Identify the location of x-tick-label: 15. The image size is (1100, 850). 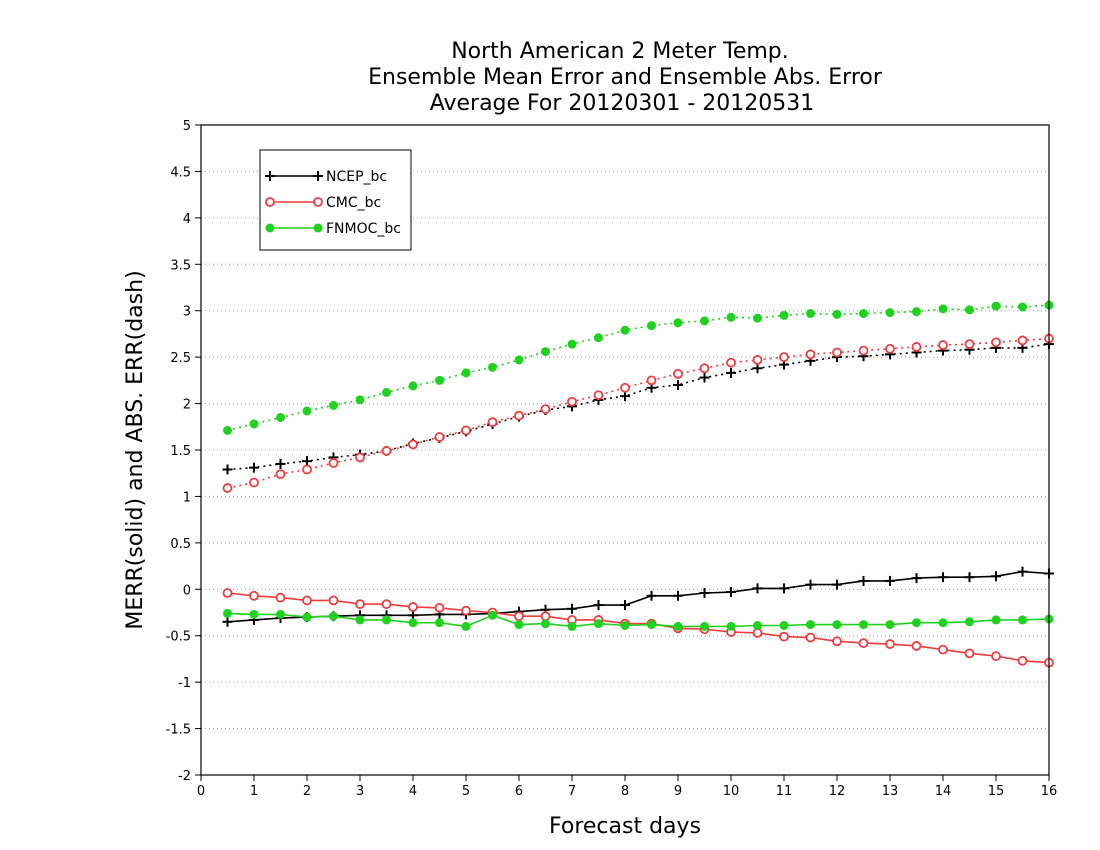
(996, 791).